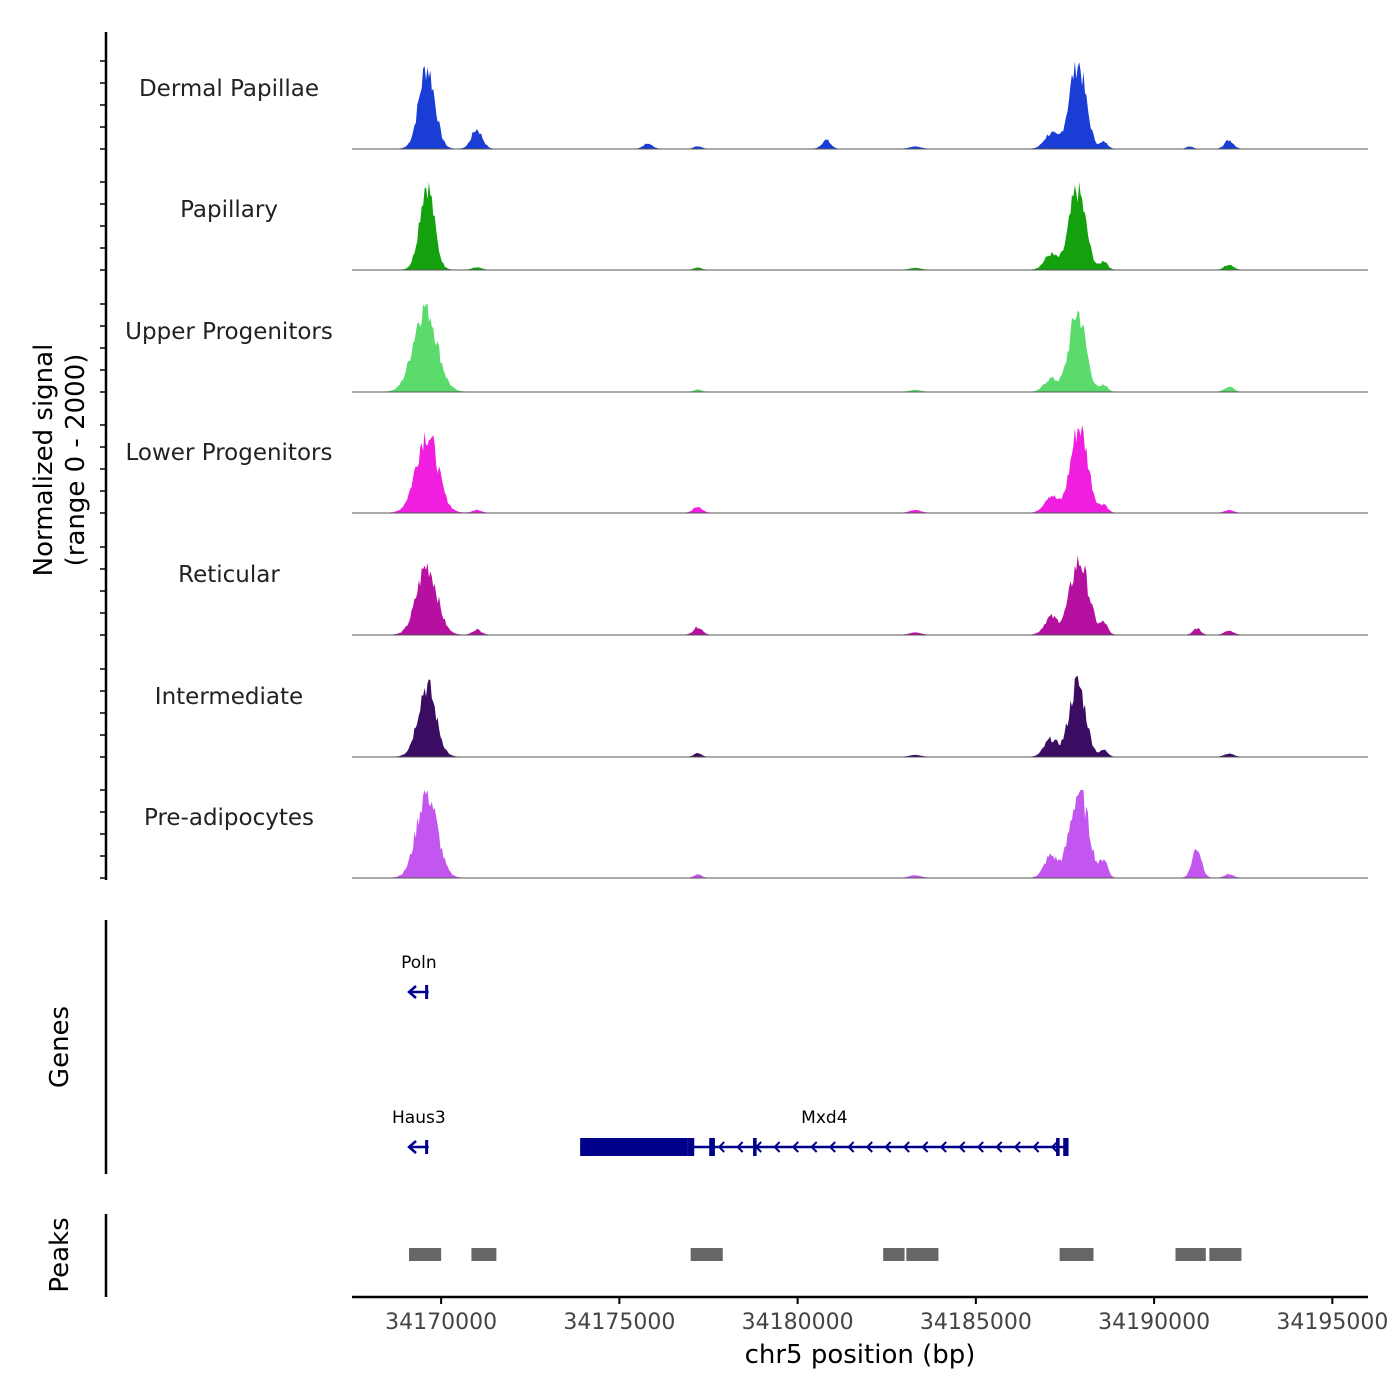 This screenshot has width=1400, height=1400. I want to click on genes-panel-label: Genes, so click(60, 1047).